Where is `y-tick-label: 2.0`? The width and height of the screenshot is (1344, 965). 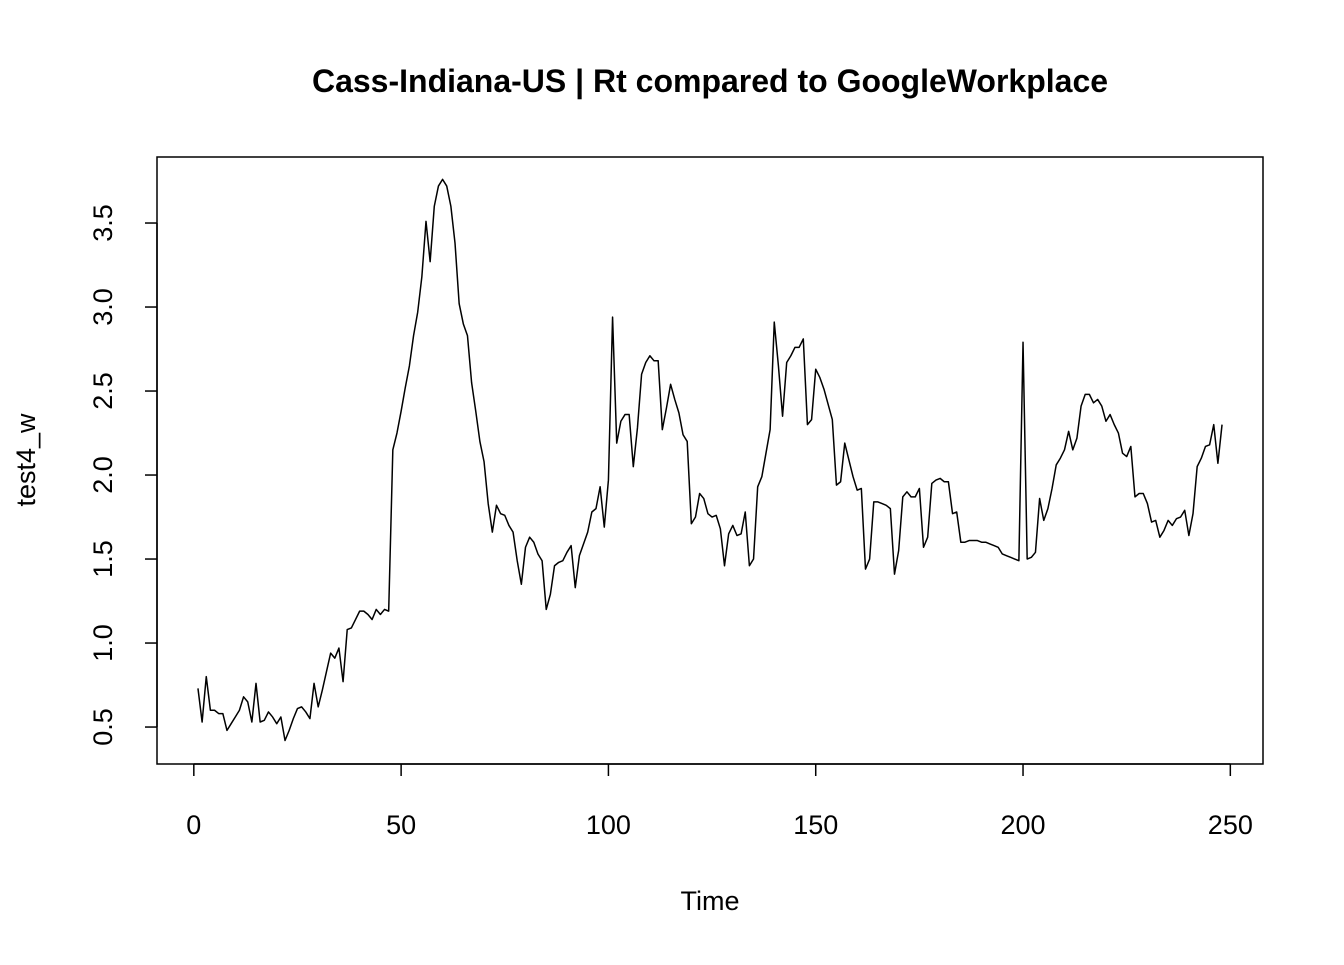 y-tick-label: 2.0 is located at coordinates (103, 475).